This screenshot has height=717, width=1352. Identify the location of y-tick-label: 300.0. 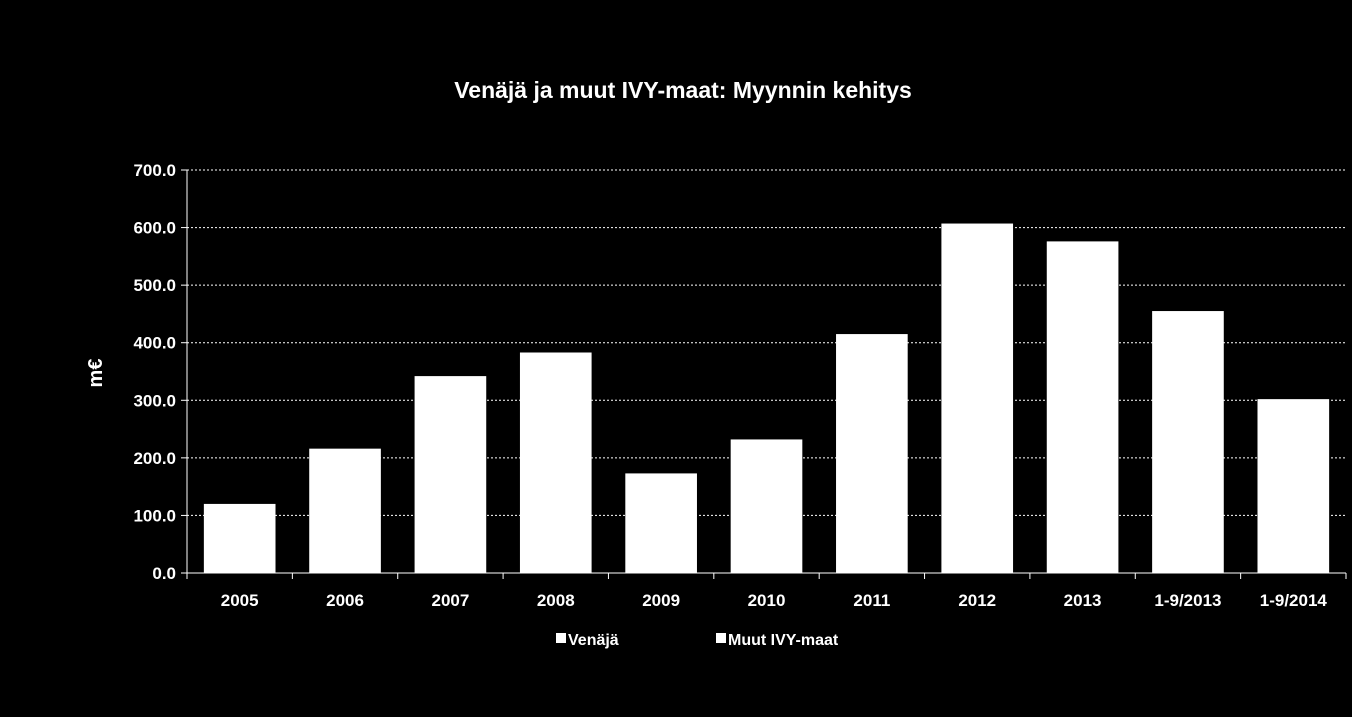
(154, 400).